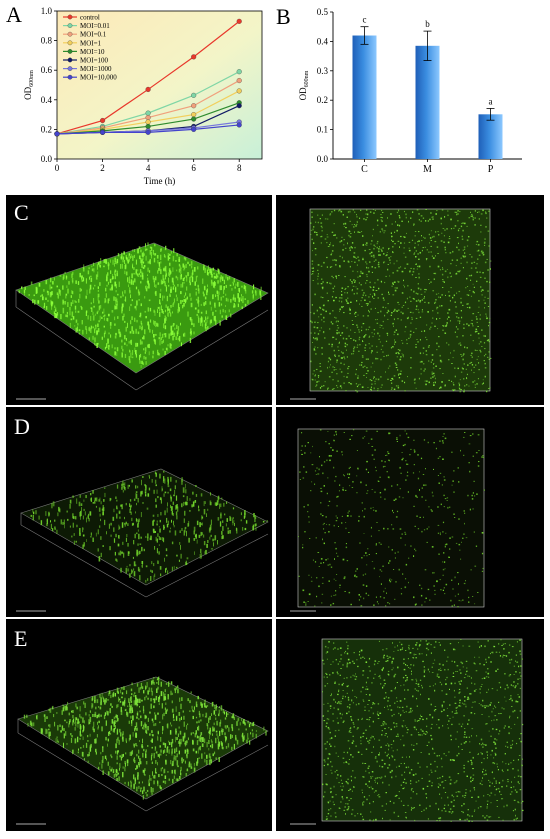 Image resolution: width=550 pixels, height=839 pixels. Describe the element at coordinates (102, 168) in the screenshot. I see `x-tick-label: 2` at that location.